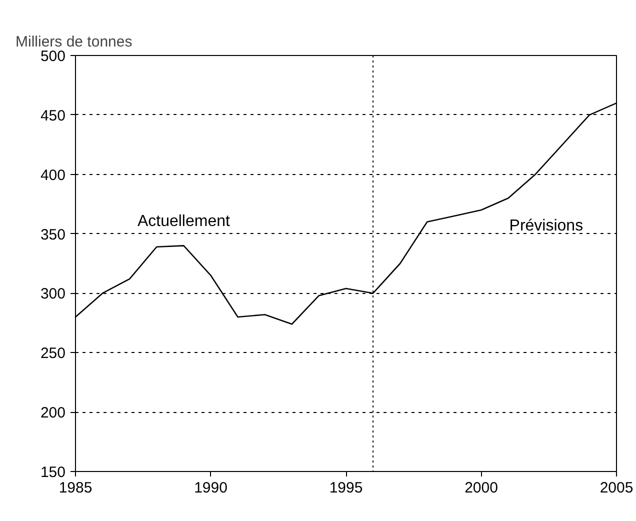 The width and height of the screenshot is (636, 521). Describe the element at coordinates (53, 472) in the screenshot. I see `y-tick-label: 150` at that location.